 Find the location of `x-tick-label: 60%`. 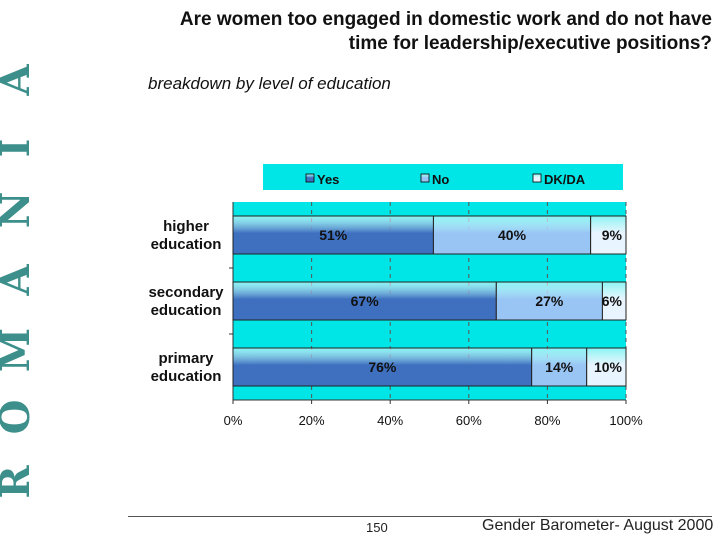

x-tick-label: 60% is located at coordinates (469, 420).